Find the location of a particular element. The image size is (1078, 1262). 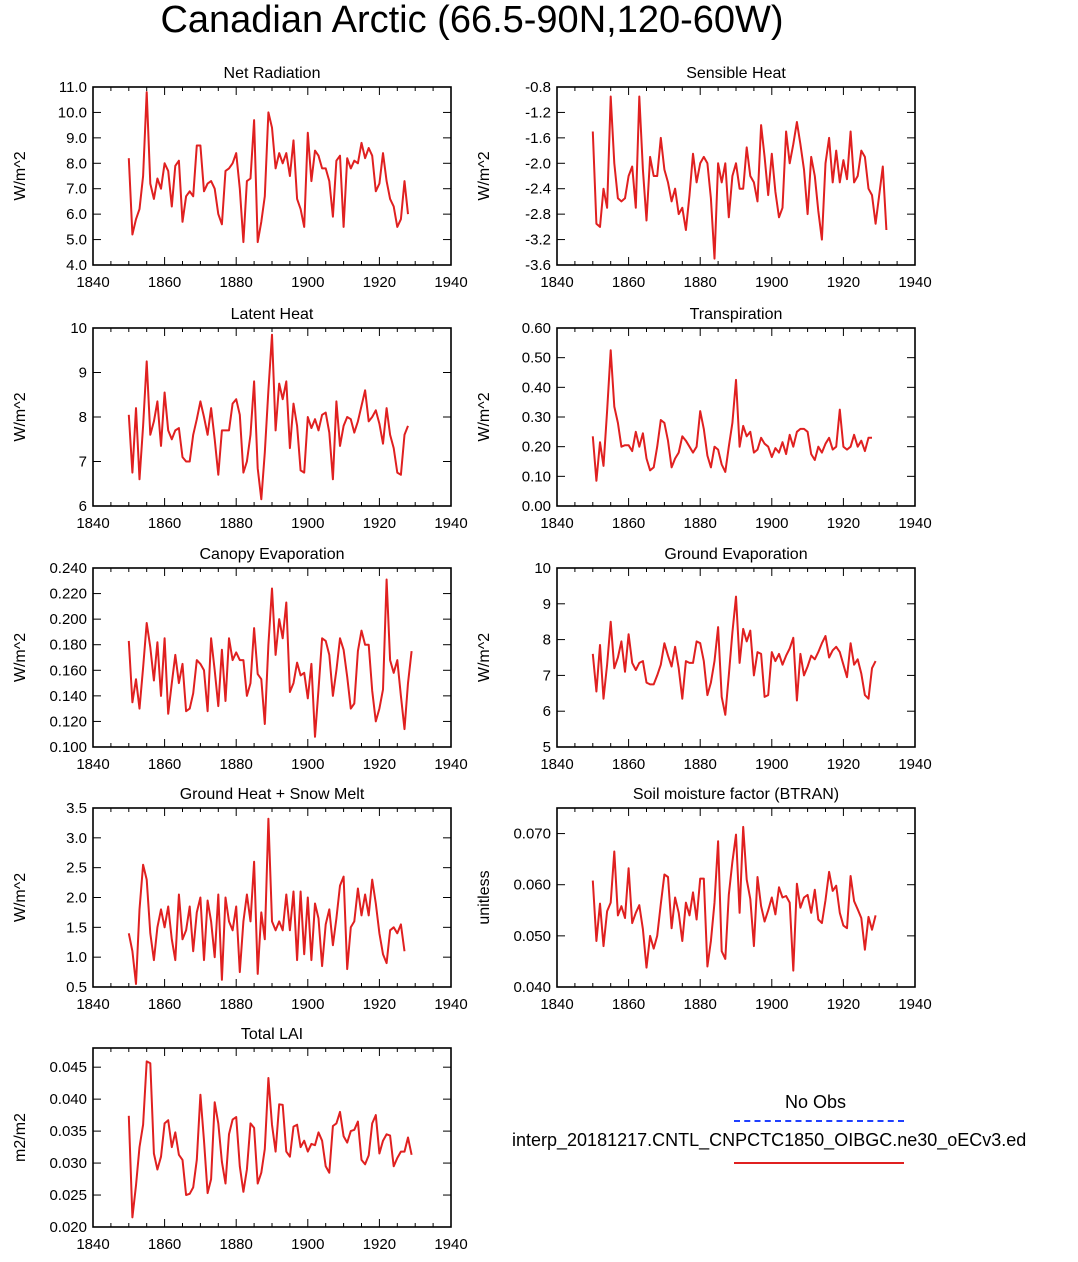

y-tick-label: 0.60 is located at coordinates (536, 328).